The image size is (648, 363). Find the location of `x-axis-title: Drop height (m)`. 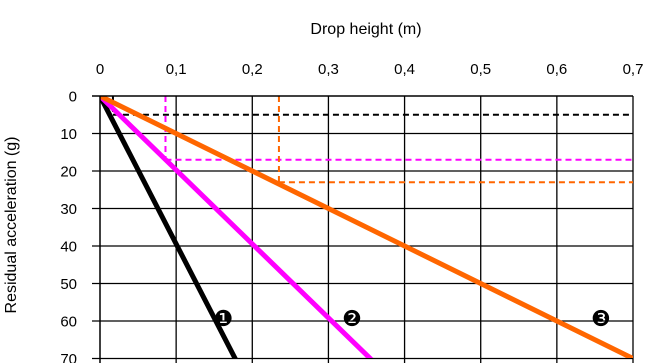

x-axis-title: Drop height (m) is located at coordinates (365, 29).